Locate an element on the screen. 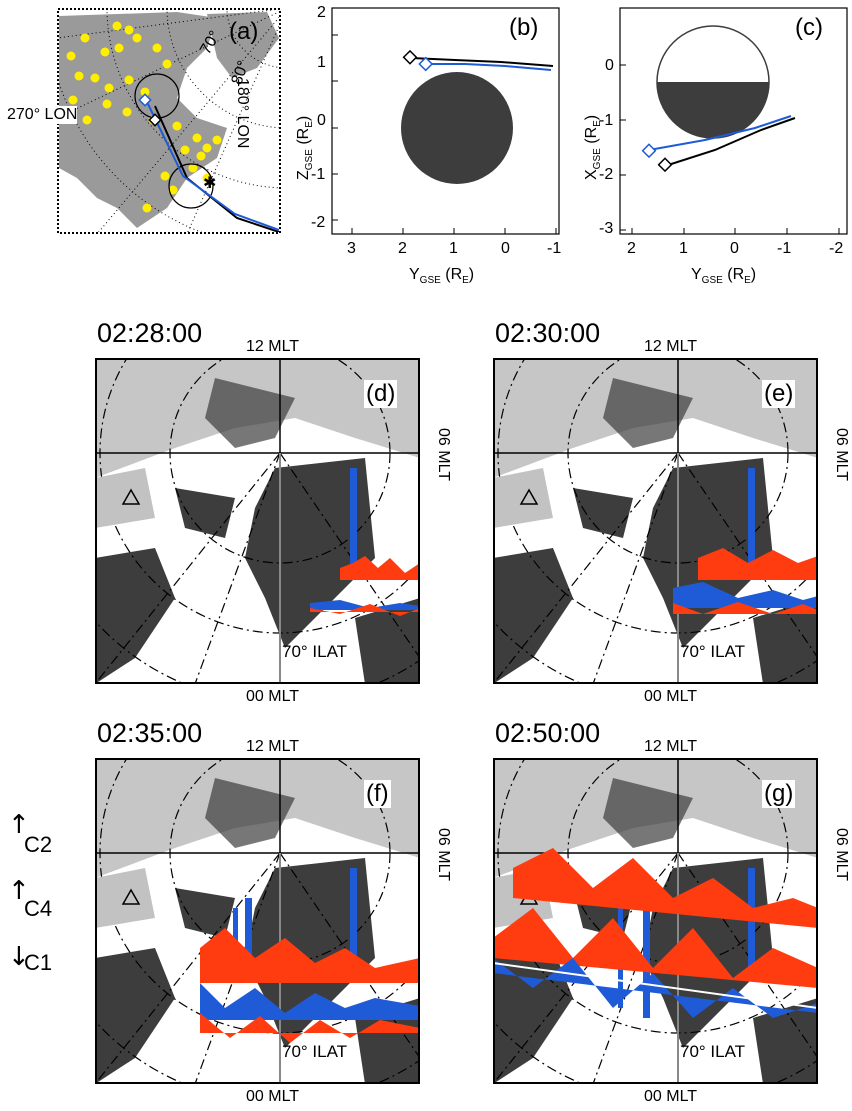 Image resolution: width=852 pixels, height=1111 pixels. lon-label-180: 180° LON is located at coordinates (242, 113).